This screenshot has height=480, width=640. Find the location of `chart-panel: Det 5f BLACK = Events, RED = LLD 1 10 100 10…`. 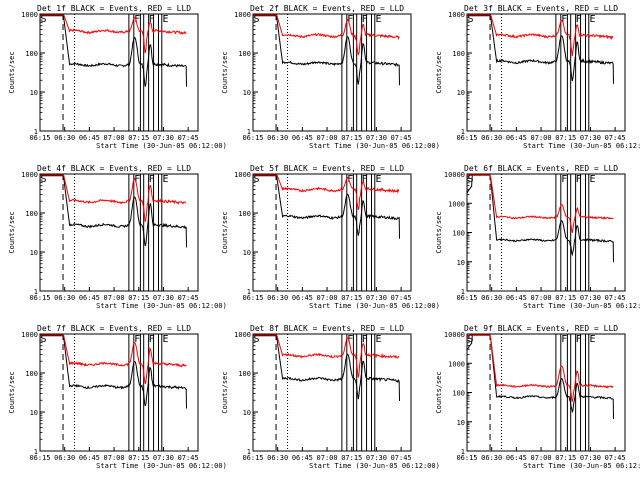

chart-panel: Det 5f BLACK = Events, RED = LLD 1 10 100 10… is located at coordinates (330, 237).